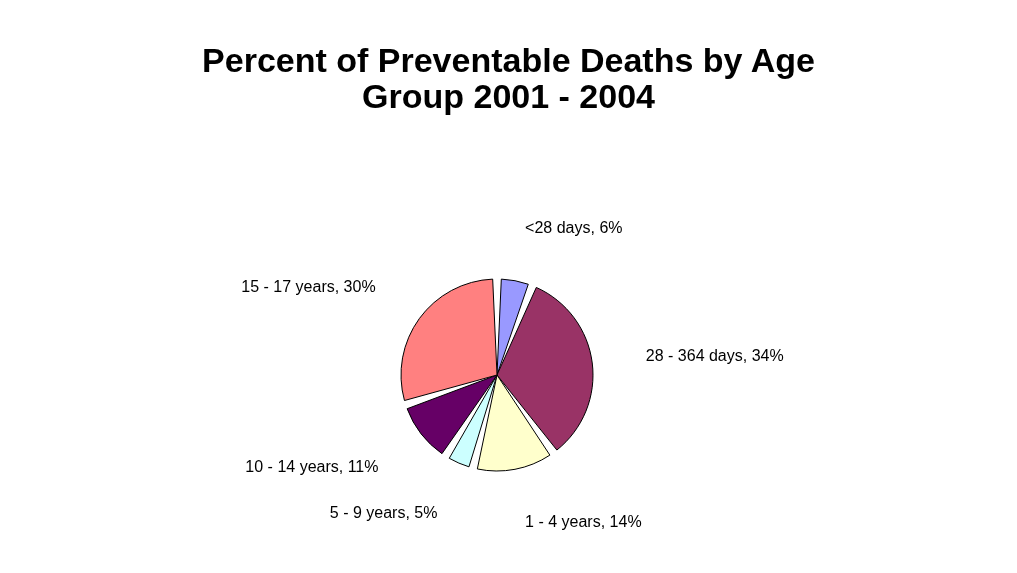 The height and width of the screenshot is (573, 1017). Describe the element at coordinates (714, 356) in the screenshot. I see `slice-label: 28 - 364 days, 34%` at that location.